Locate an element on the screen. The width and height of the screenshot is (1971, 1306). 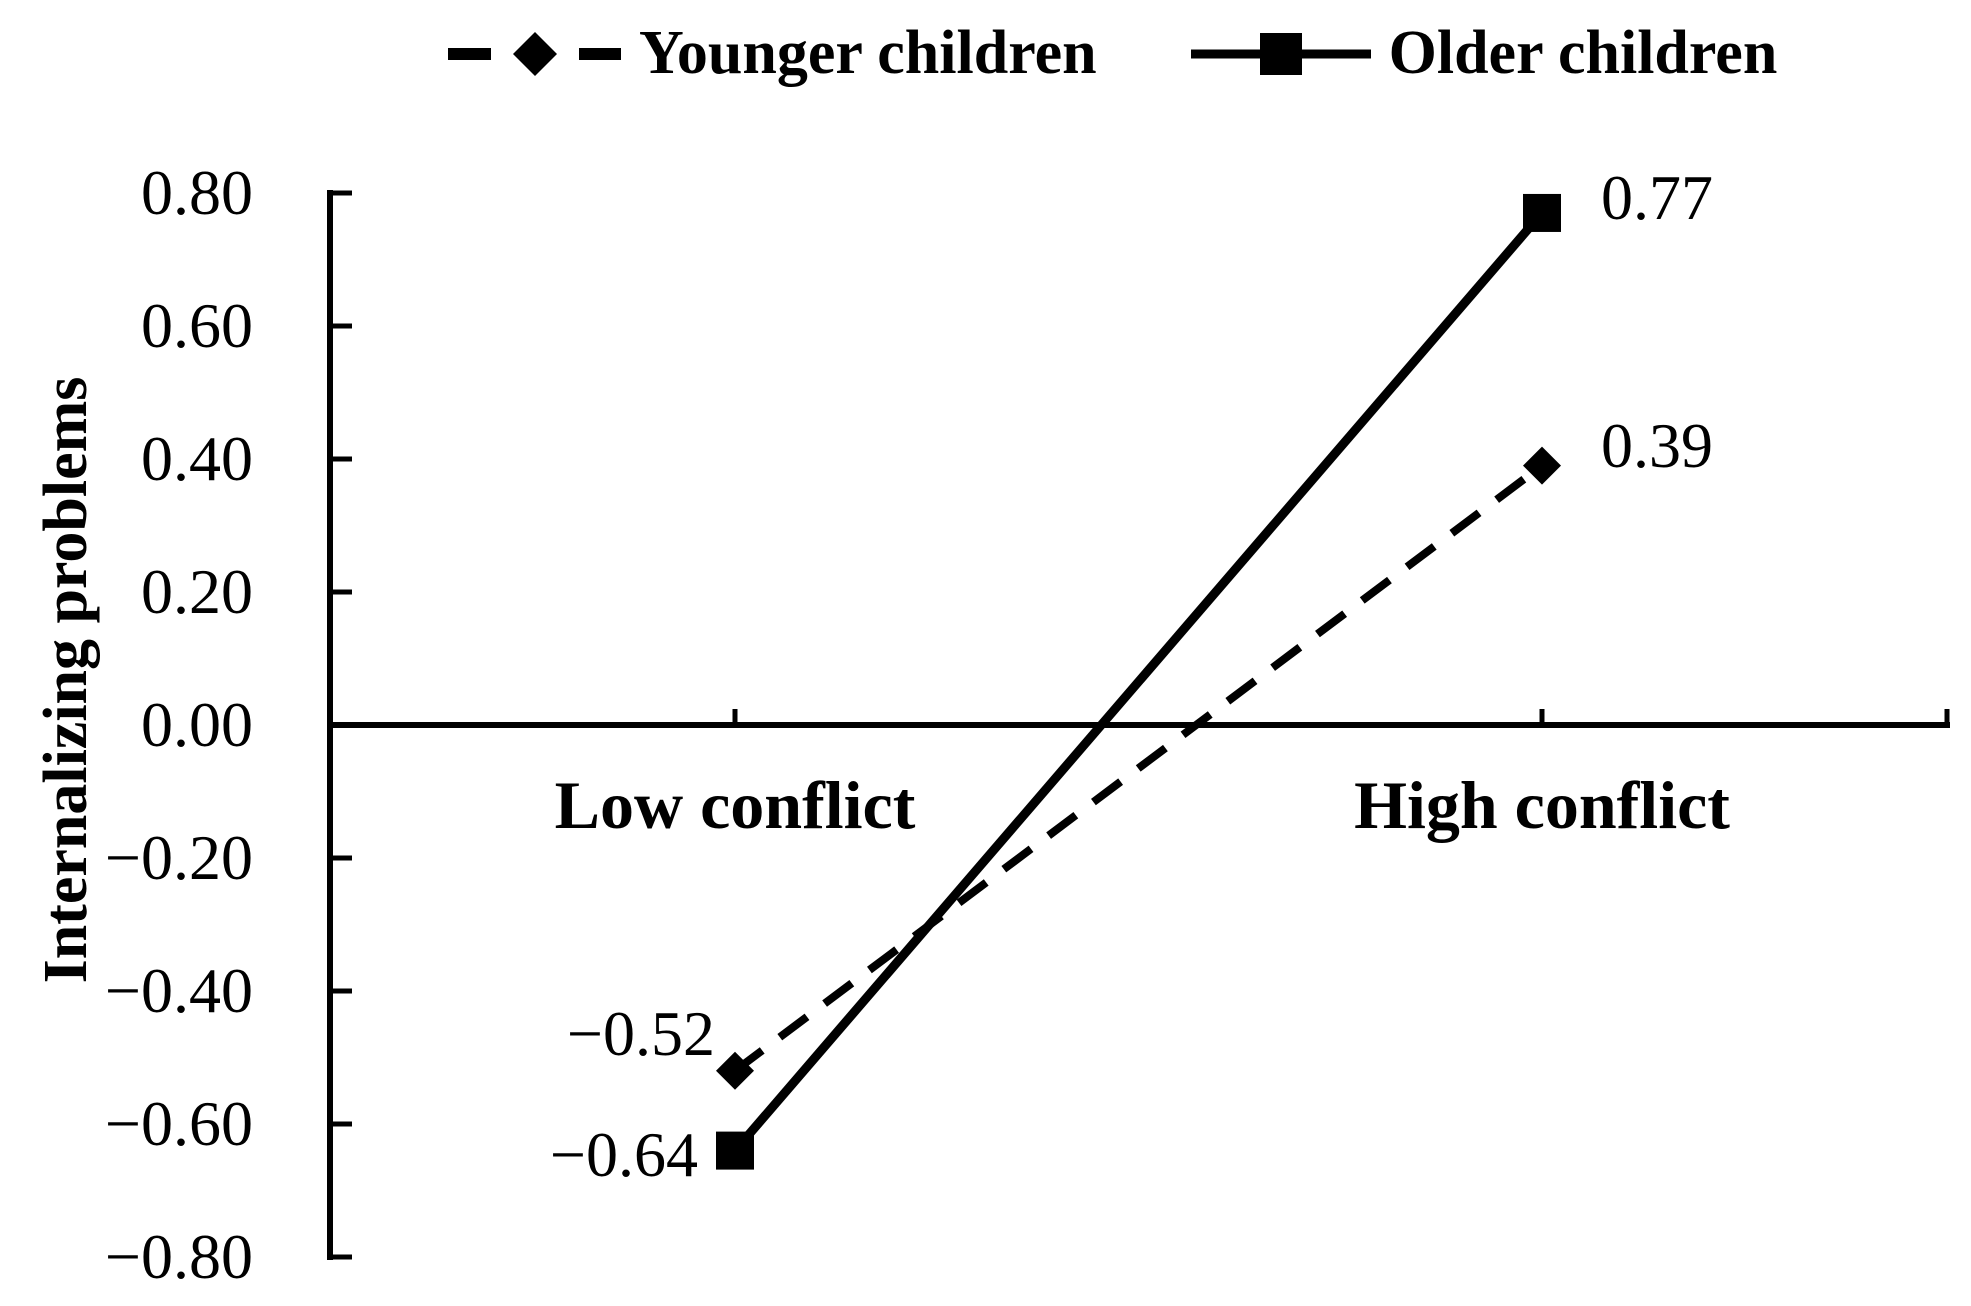
legend: Younger children Older children is located at coordinates (1111, 53).